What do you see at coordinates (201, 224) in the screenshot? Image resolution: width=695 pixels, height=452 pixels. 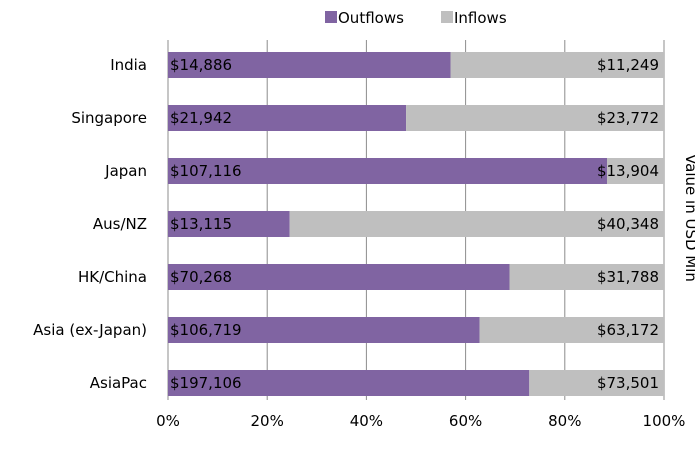 I see `data-label-outflows: $13,115` at bounding box center [201, 224].